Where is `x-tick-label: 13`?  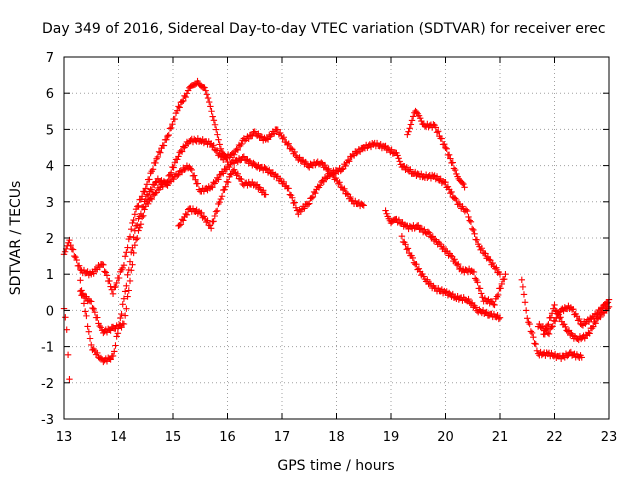
x-tick-label: 13 is located at coordinates (64, 437).